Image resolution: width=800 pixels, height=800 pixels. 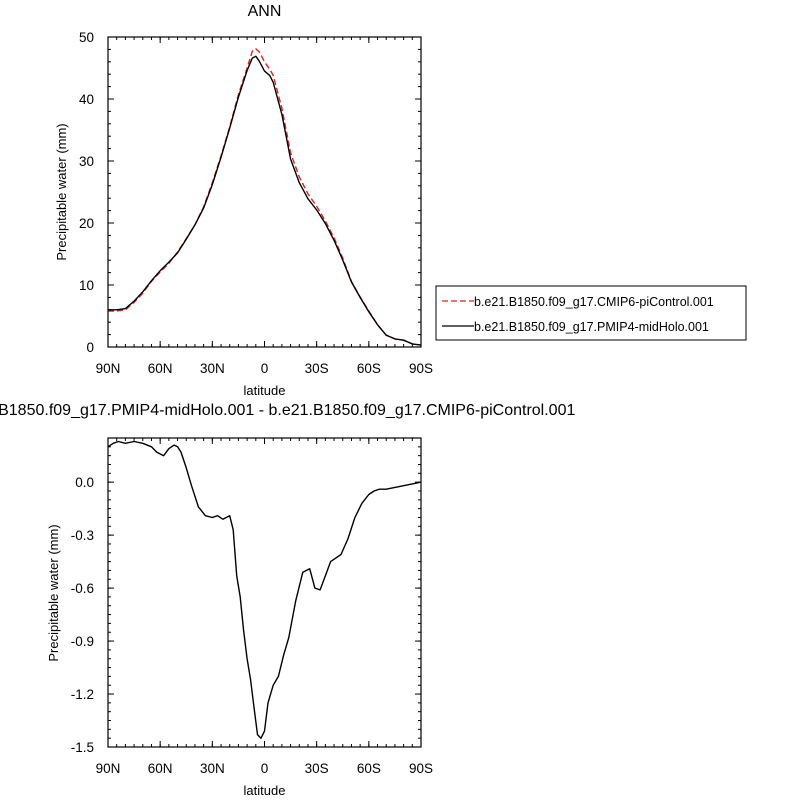 I want to click on top-series-group, so click(x=265, y=197).